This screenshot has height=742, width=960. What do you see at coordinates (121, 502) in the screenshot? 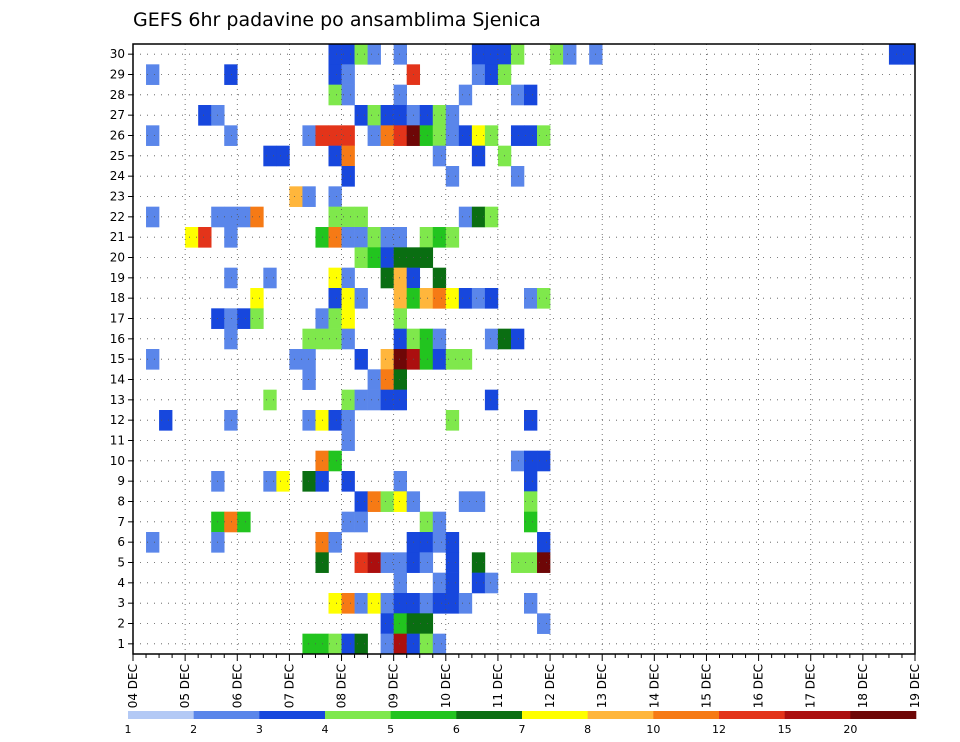
I see `y-tick-label: 8` at bounding box center [121, 502].